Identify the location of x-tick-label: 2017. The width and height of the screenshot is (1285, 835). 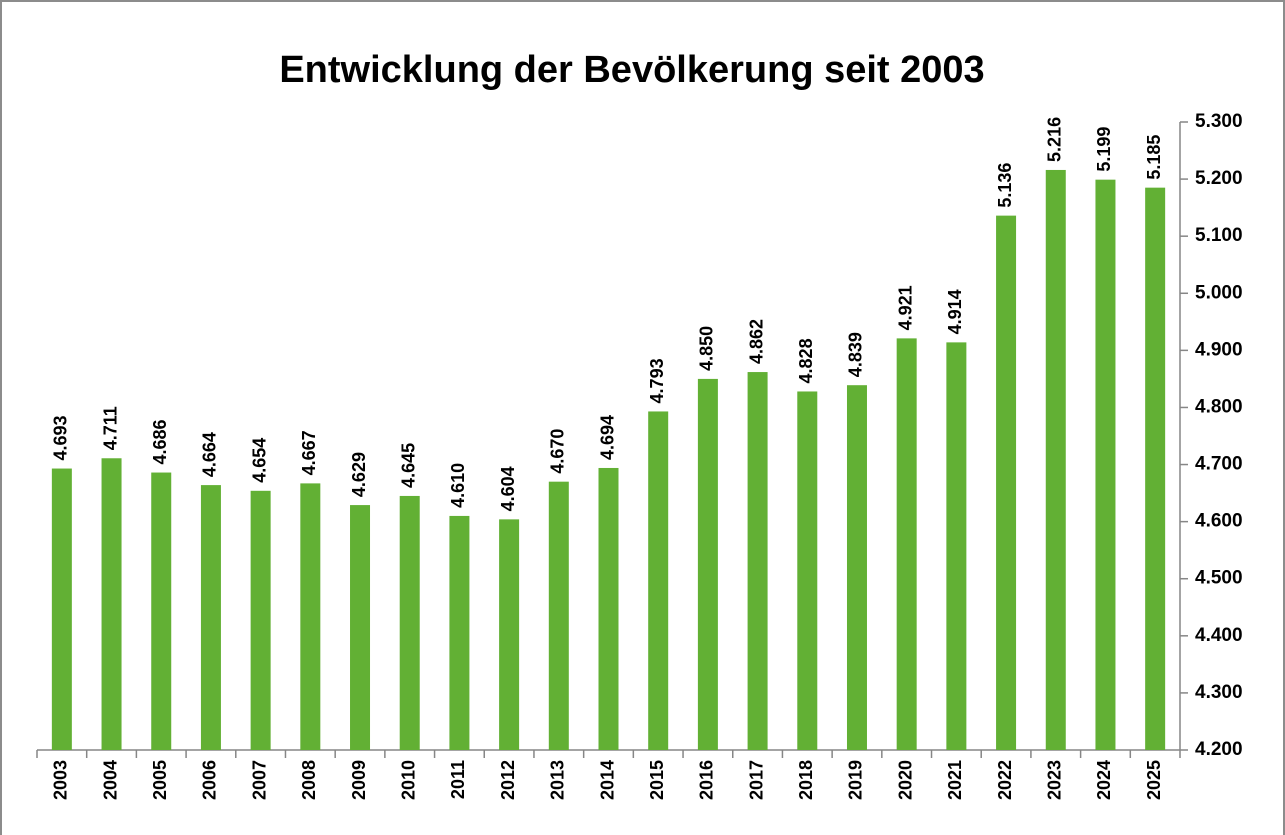
(756, 780).